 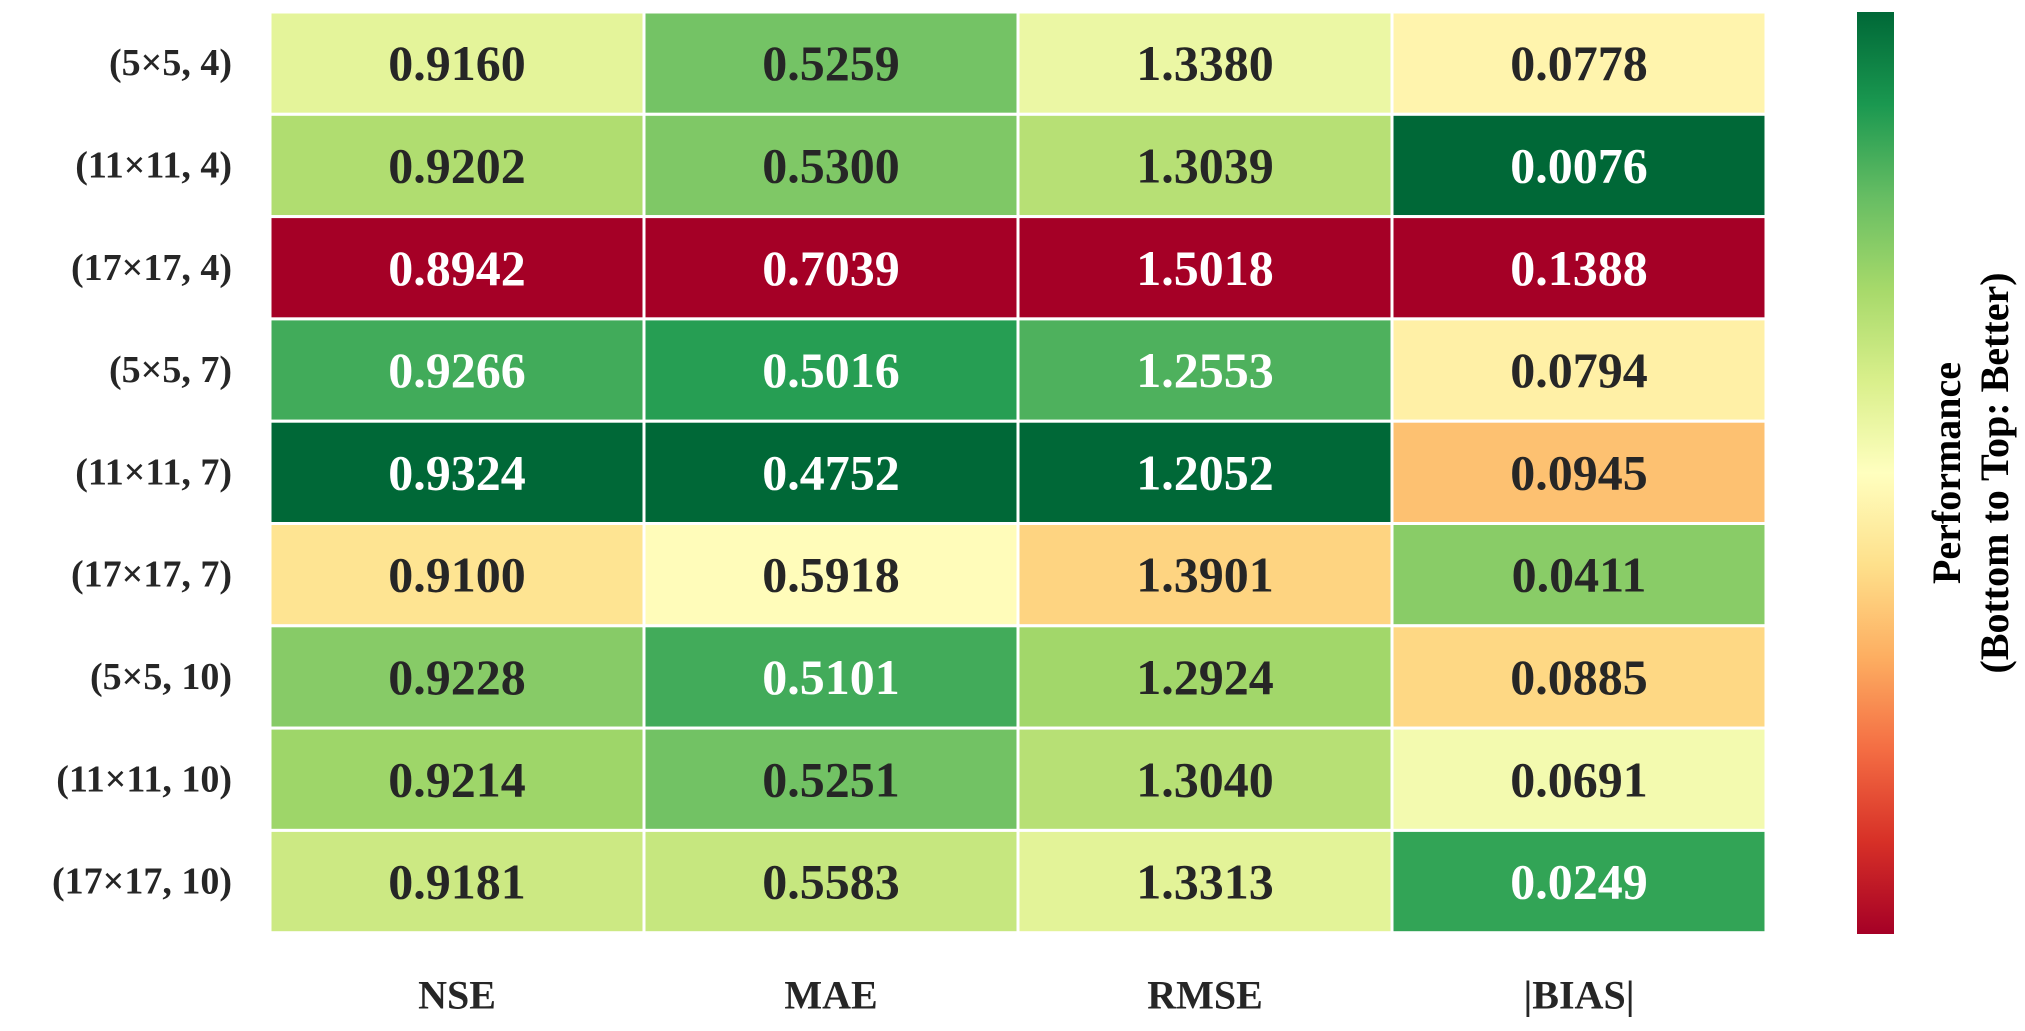 I want to click on heatmap-cell-r4-c2, so click(x=1205, y=472).